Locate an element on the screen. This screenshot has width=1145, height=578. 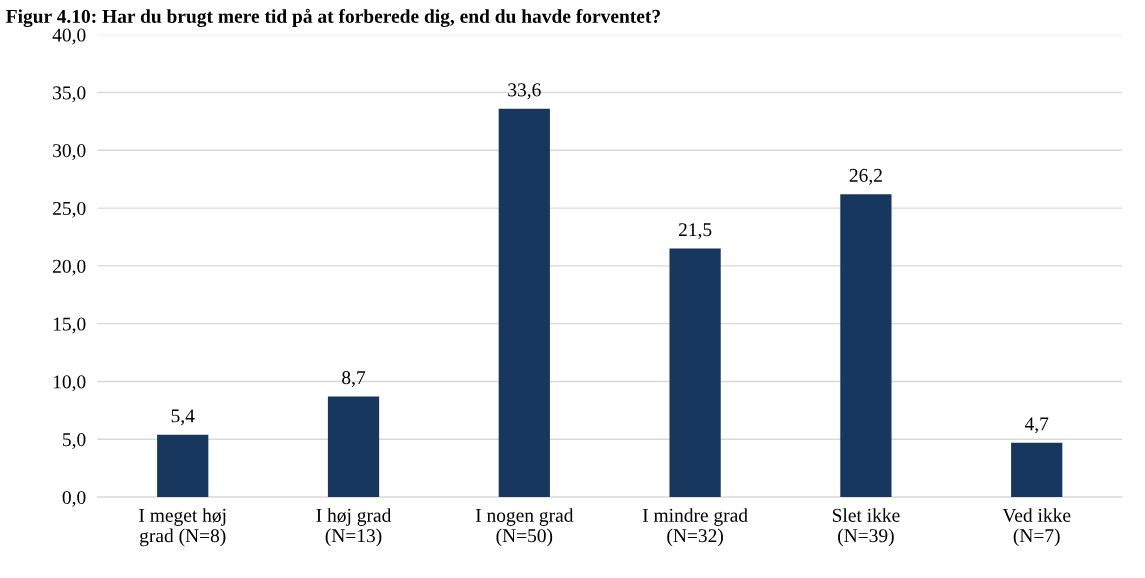
y-tick-label: 20,0 is located at coordinates (69, 267).